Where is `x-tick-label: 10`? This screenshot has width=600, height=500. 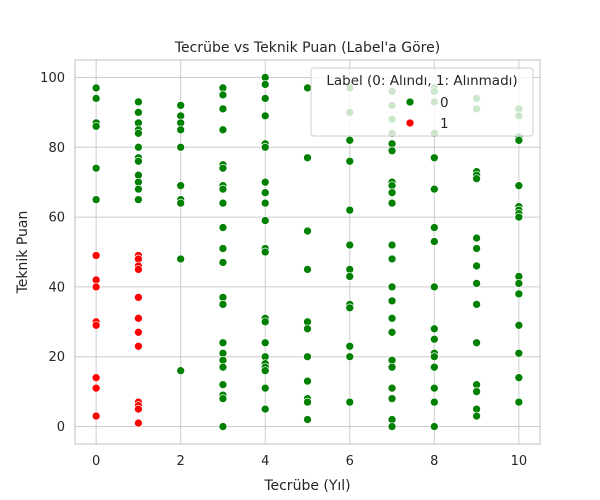 x-tick-label: 10 is located at coordinates (519, 461).